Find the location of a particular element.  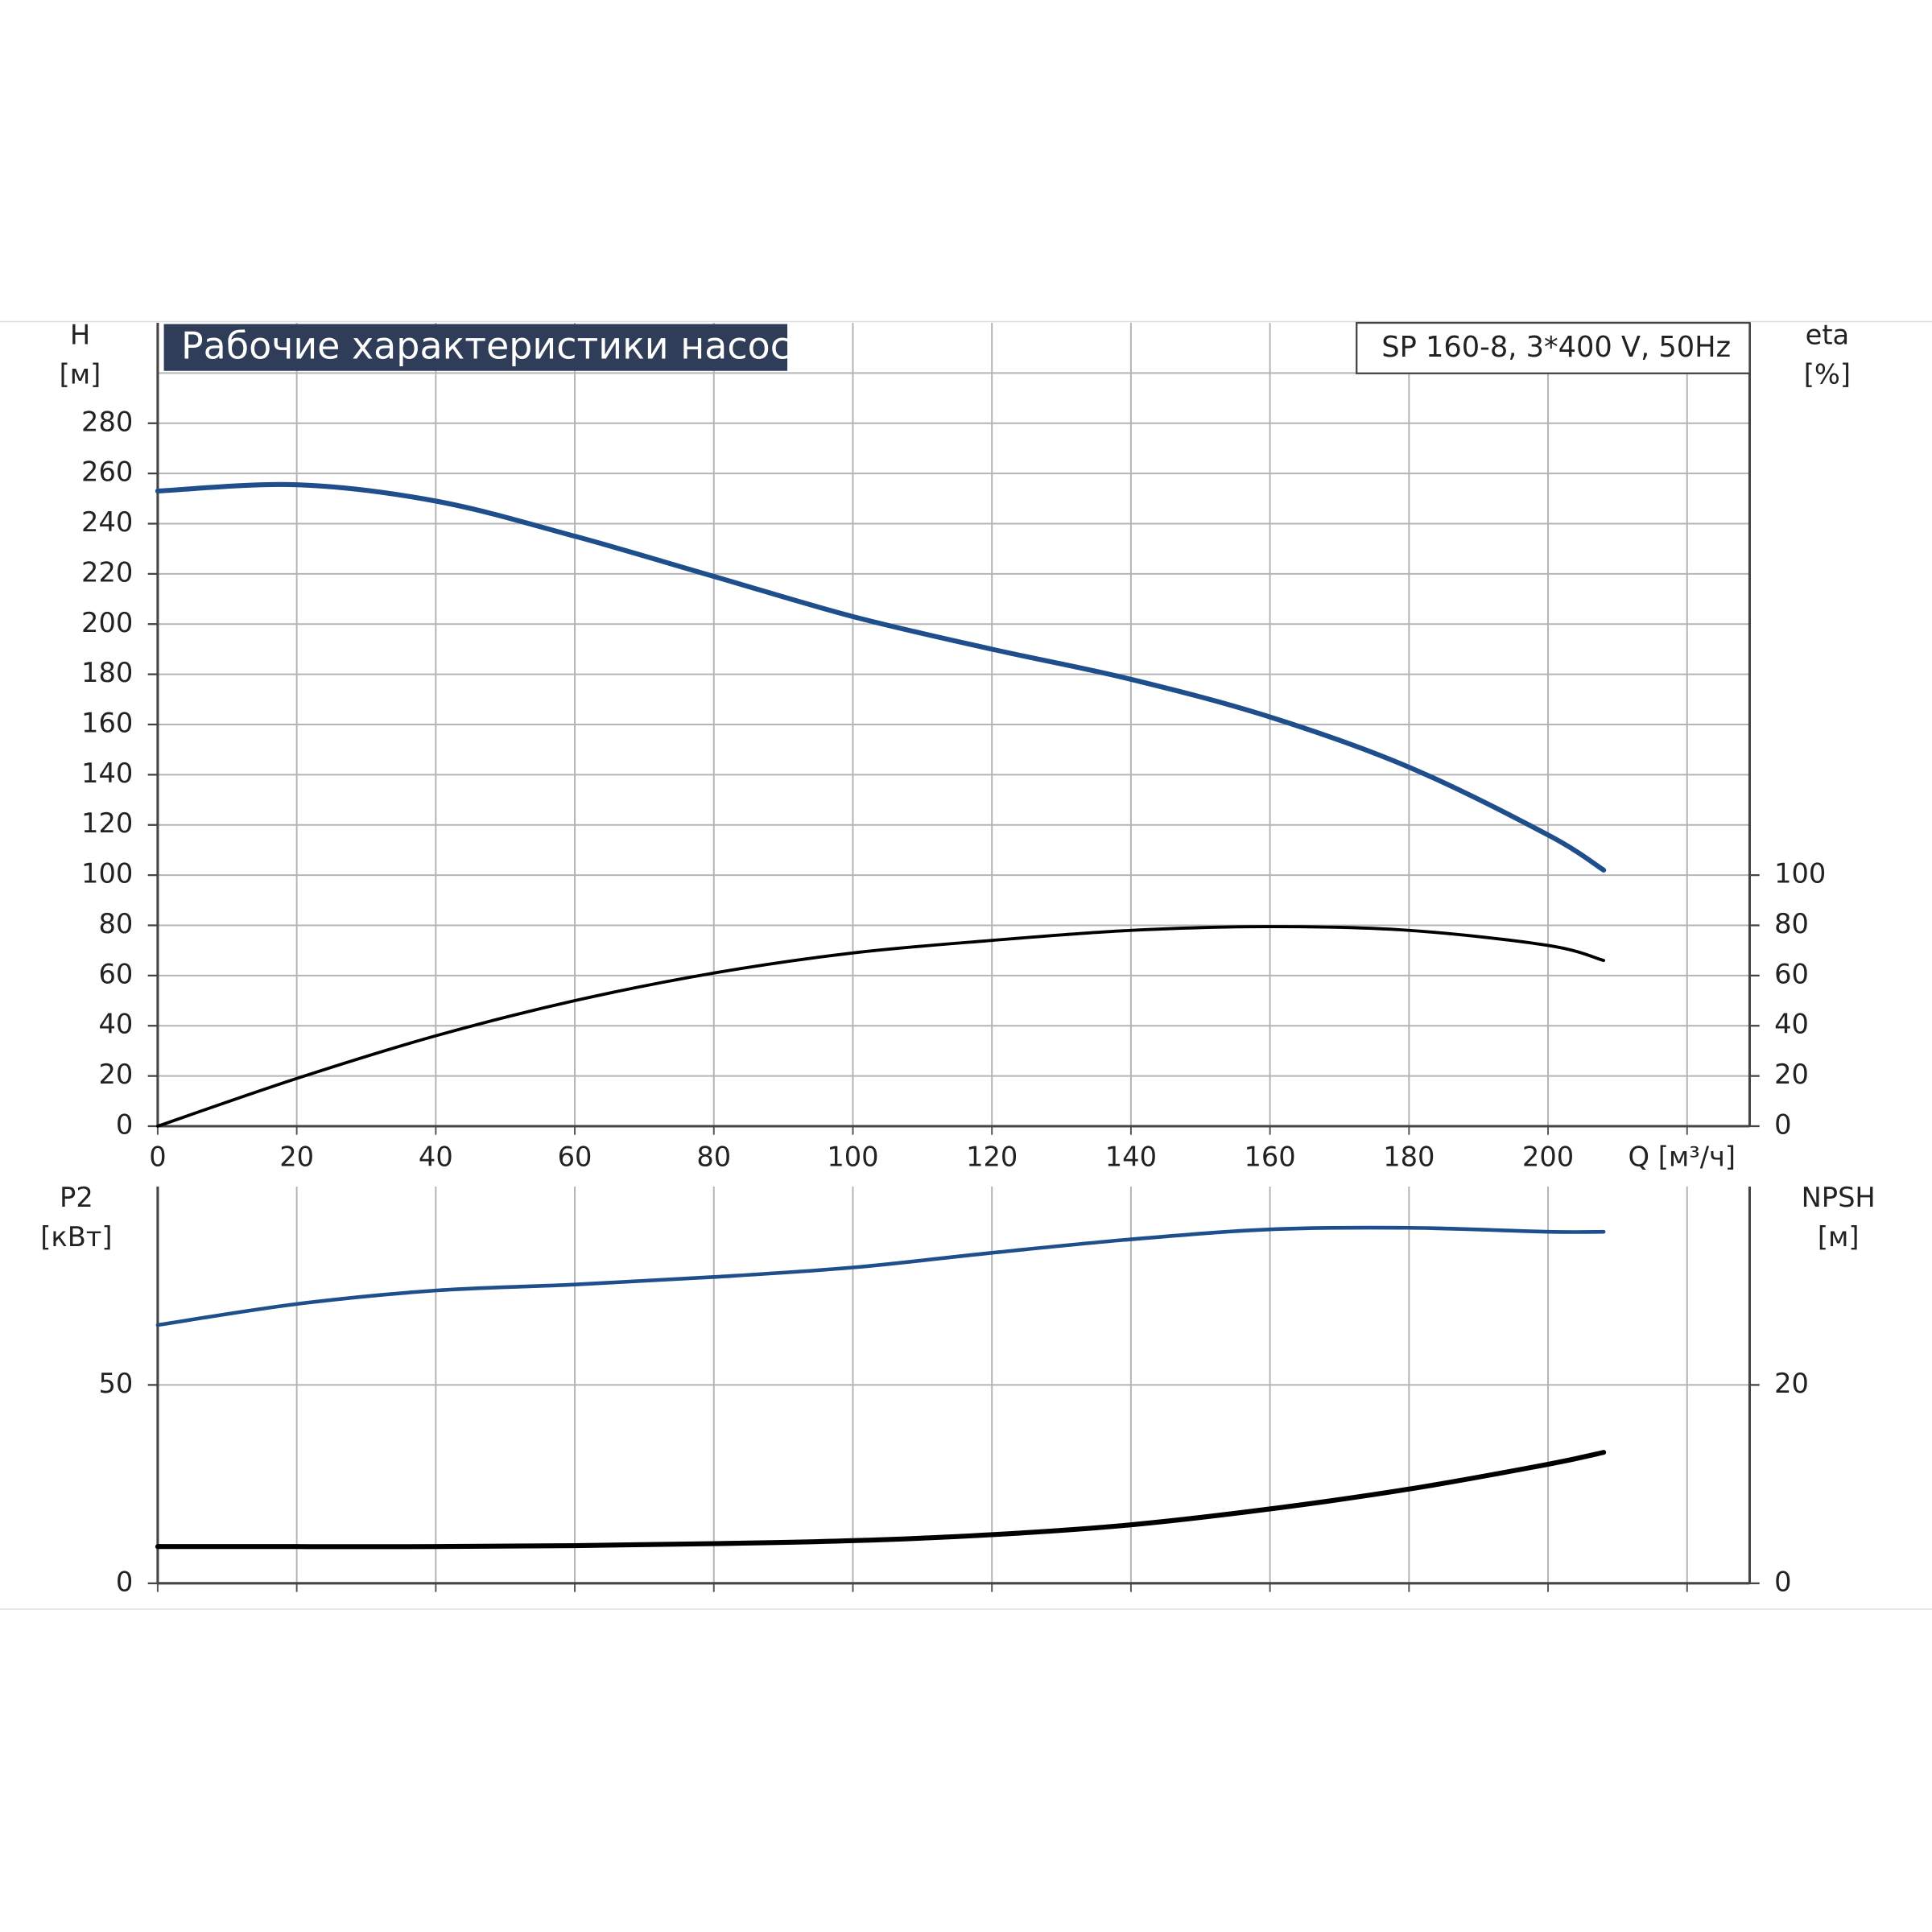

y-tick-label: 180 is located at coordinates (107, 672).